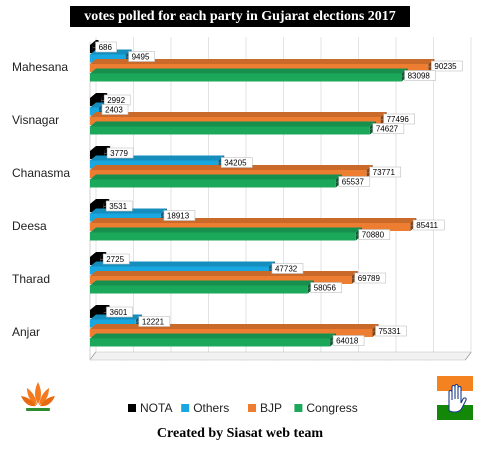 The width and height of the screenshot is (480, 454). I want to click on data-label: 85411, so click(427, 225).